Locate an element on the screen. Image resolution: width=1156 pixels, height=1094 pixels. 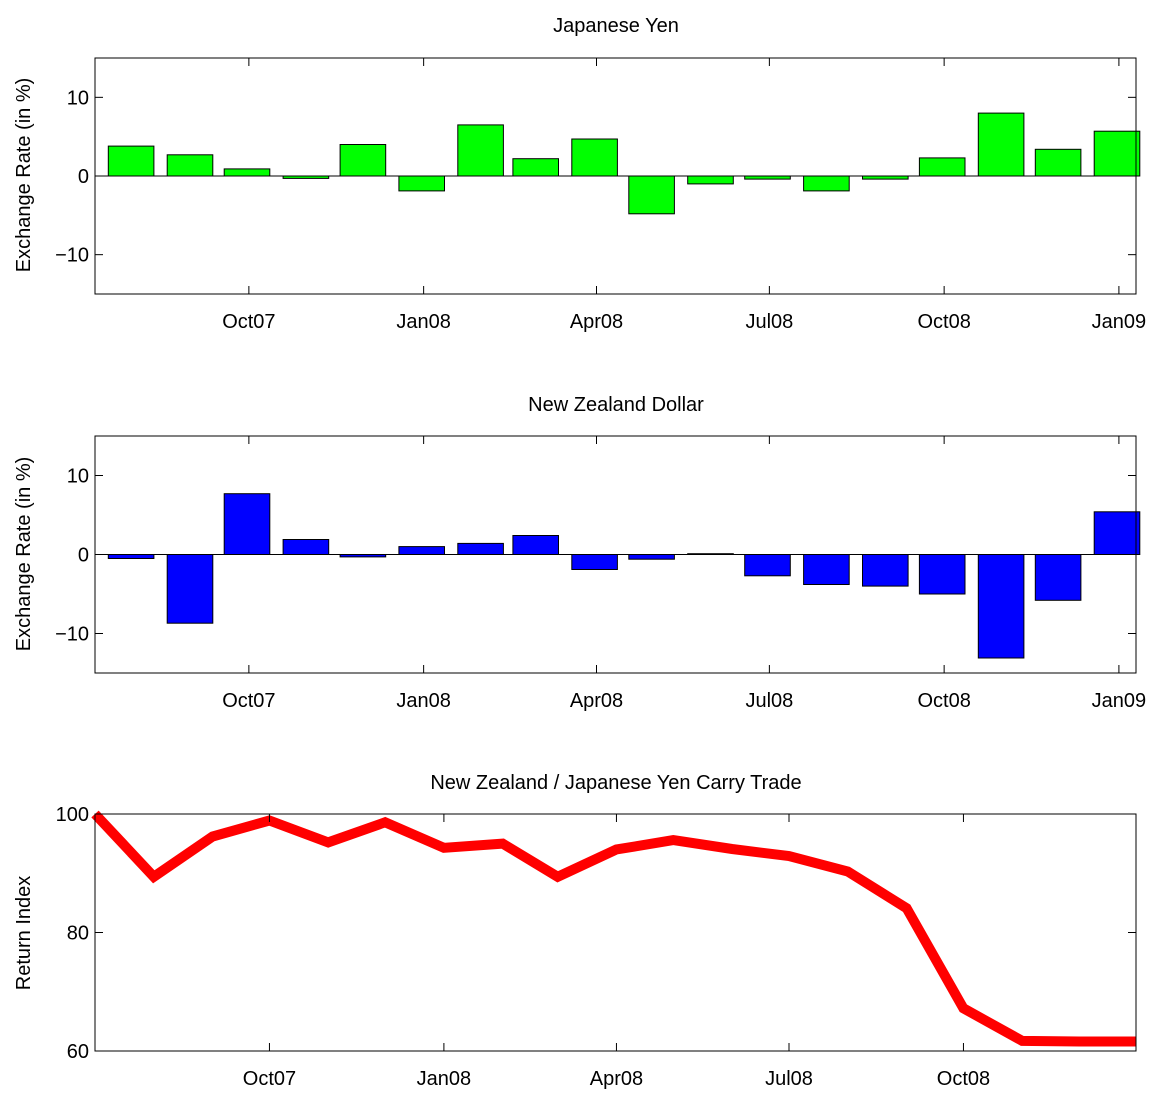
y-tick-label: 60 is located at coordinates (78, 1052).